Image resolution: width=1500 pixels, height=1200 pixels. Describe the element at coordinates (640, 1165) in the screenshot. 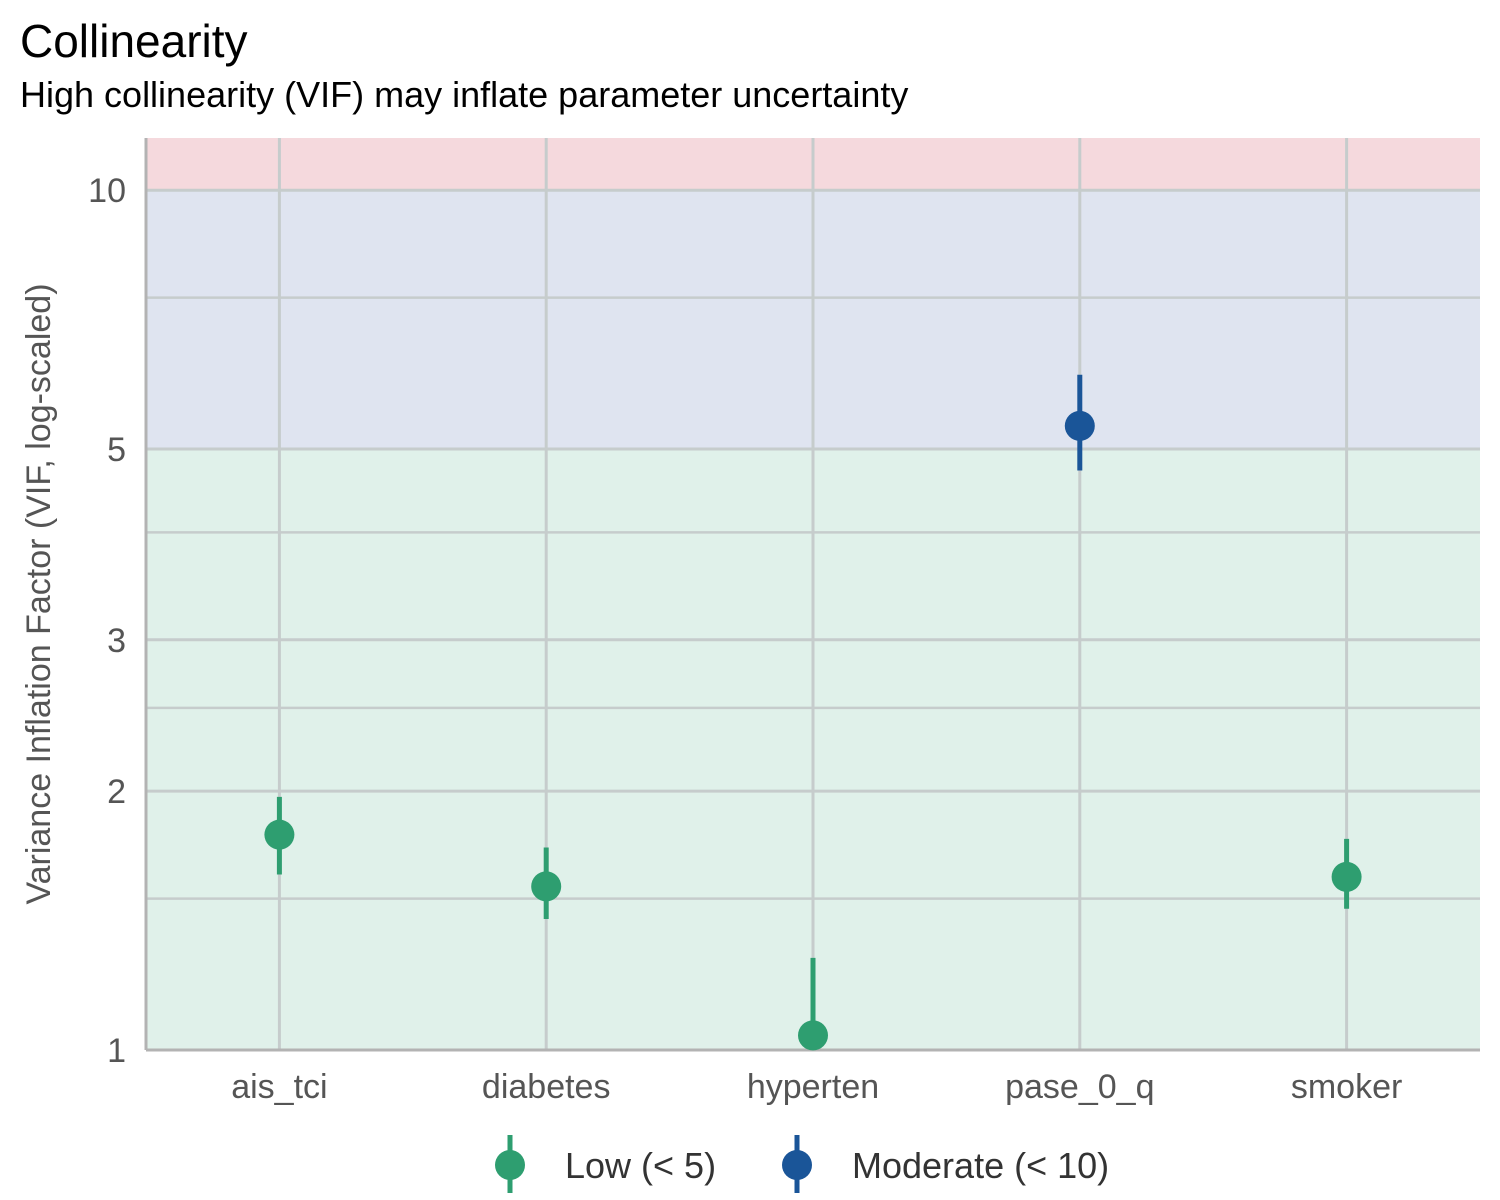

I see `legend-label: Low (< 5)` at that location.